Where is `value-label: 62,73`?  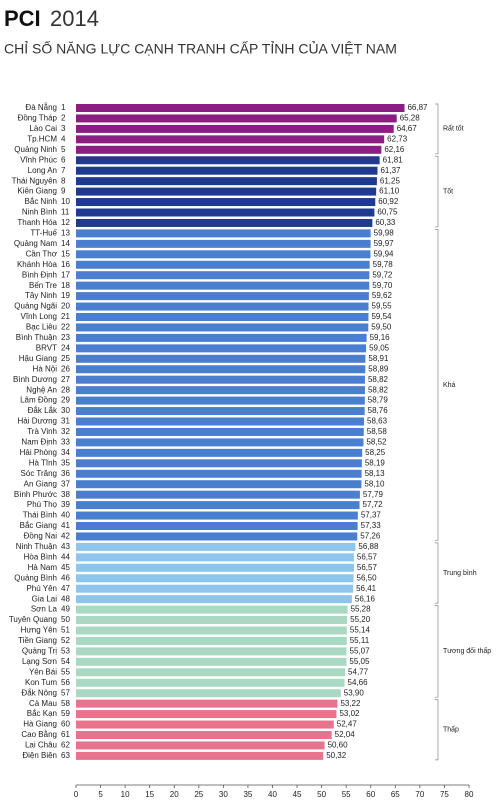 value-label: 62,73 is located at coordinates (397, 138).